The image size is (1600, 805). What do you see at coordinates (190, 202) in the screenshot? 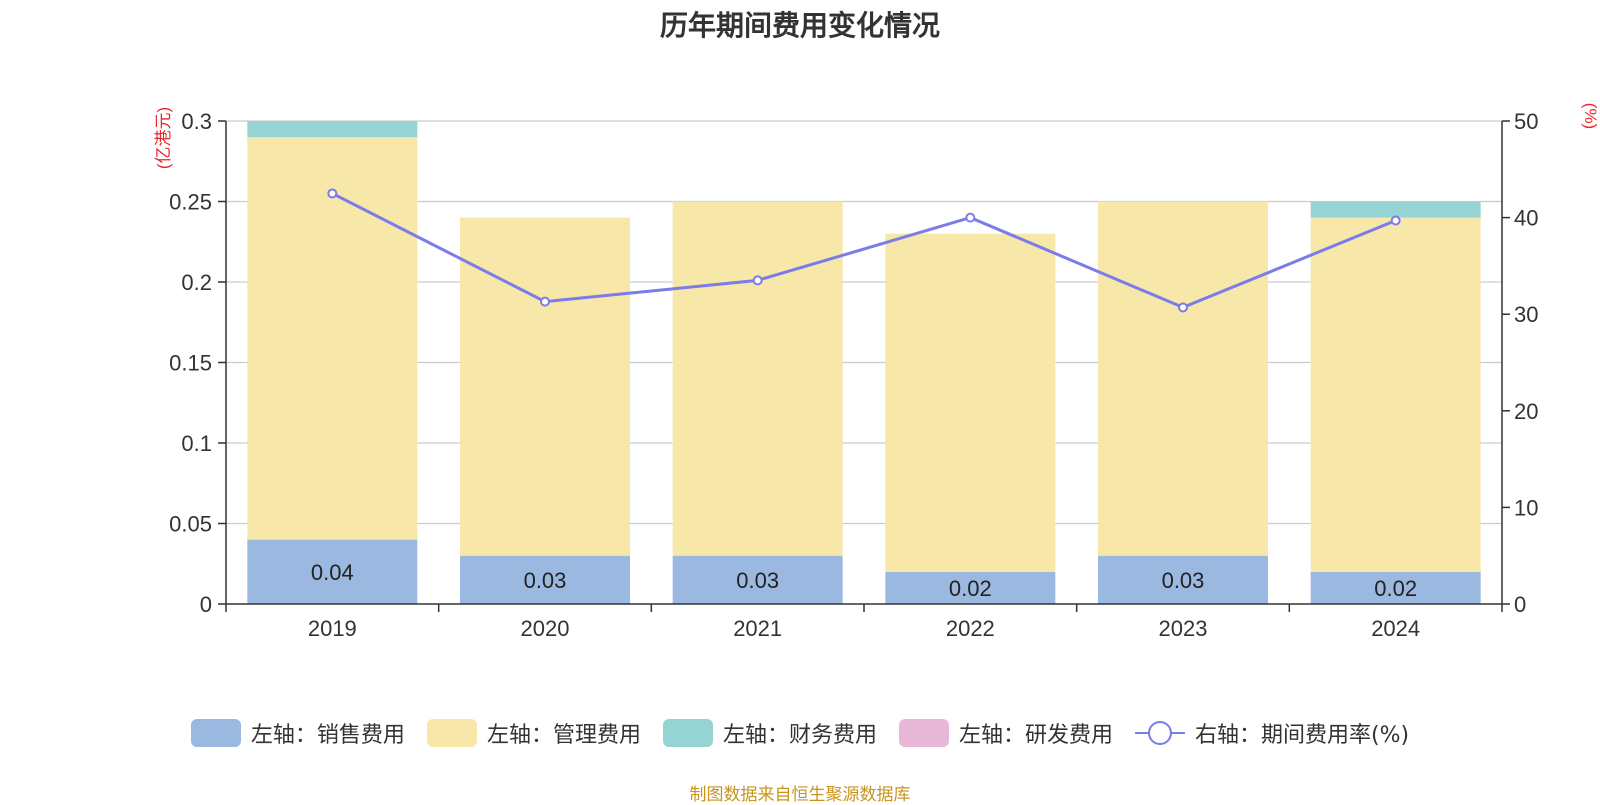
I see `y-left-tick-label: 0.25` at bounding box center [190, 202].